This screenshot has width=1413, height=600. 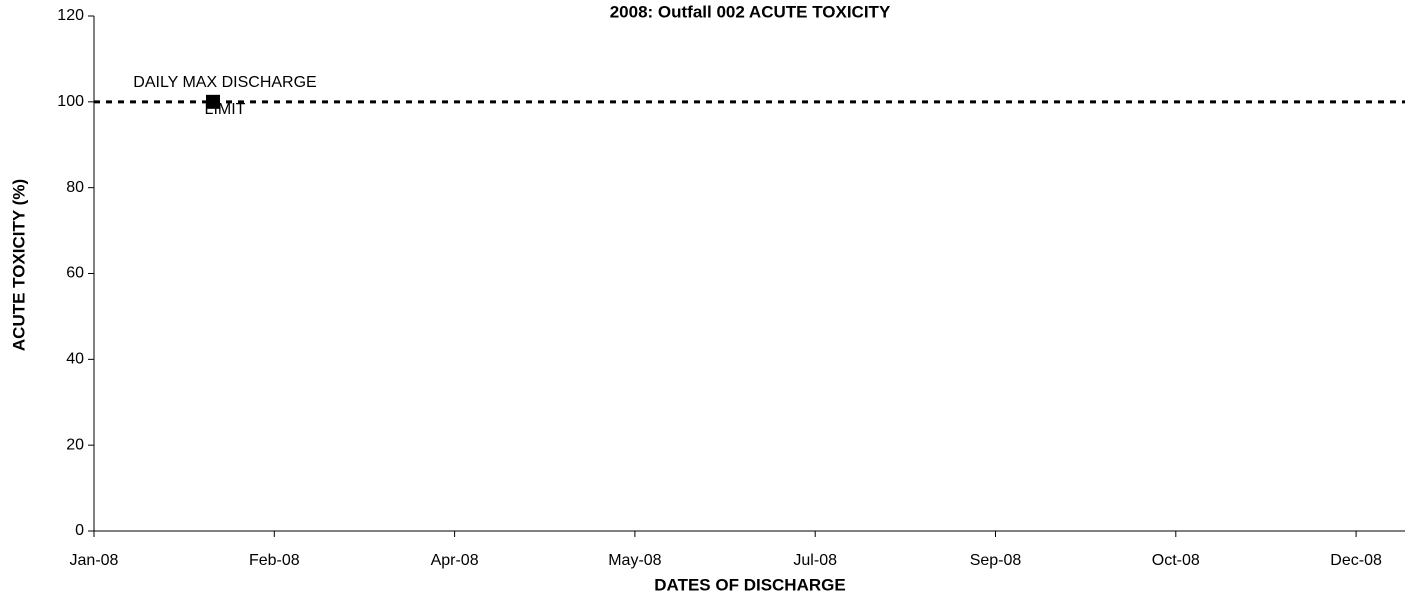 What do you see at coordinates (70, 101) in the screenshot?
I see `y-tick-label: 100` at bounding box center [70, 101].